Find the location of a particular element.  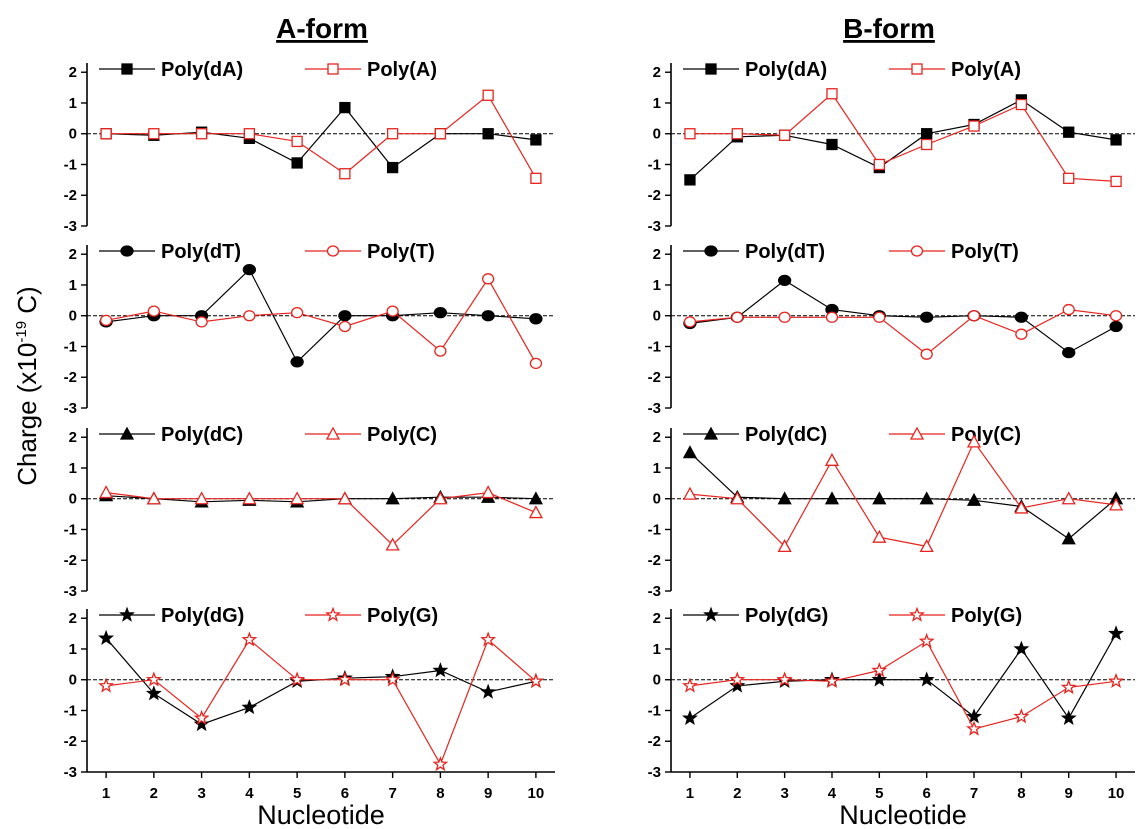

x-tick-label: 7 is located at coordinates (392, 793).